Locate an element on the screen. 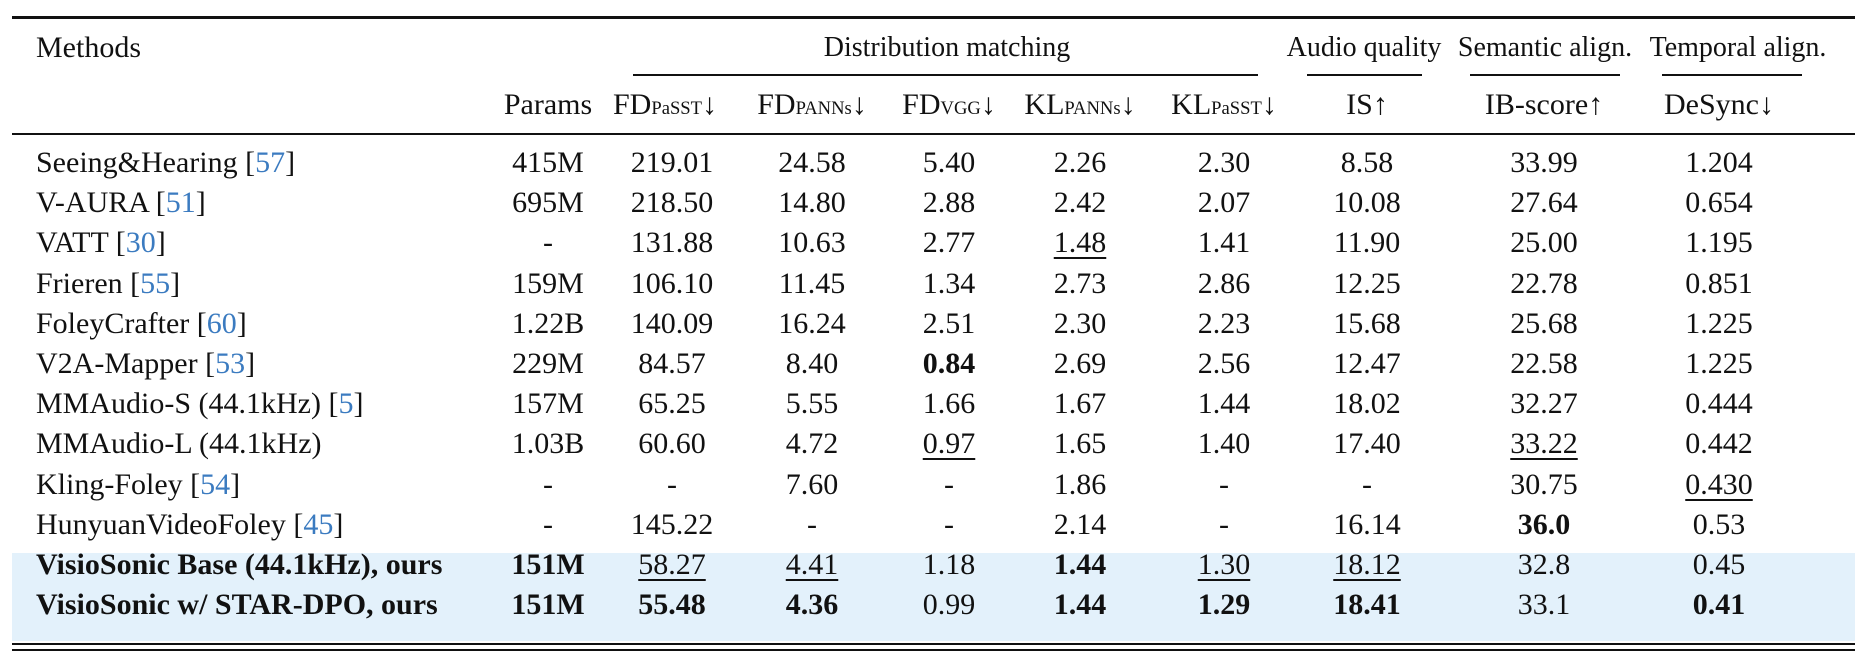  table-cell: 60.60 is located at coordinates (672, 444).